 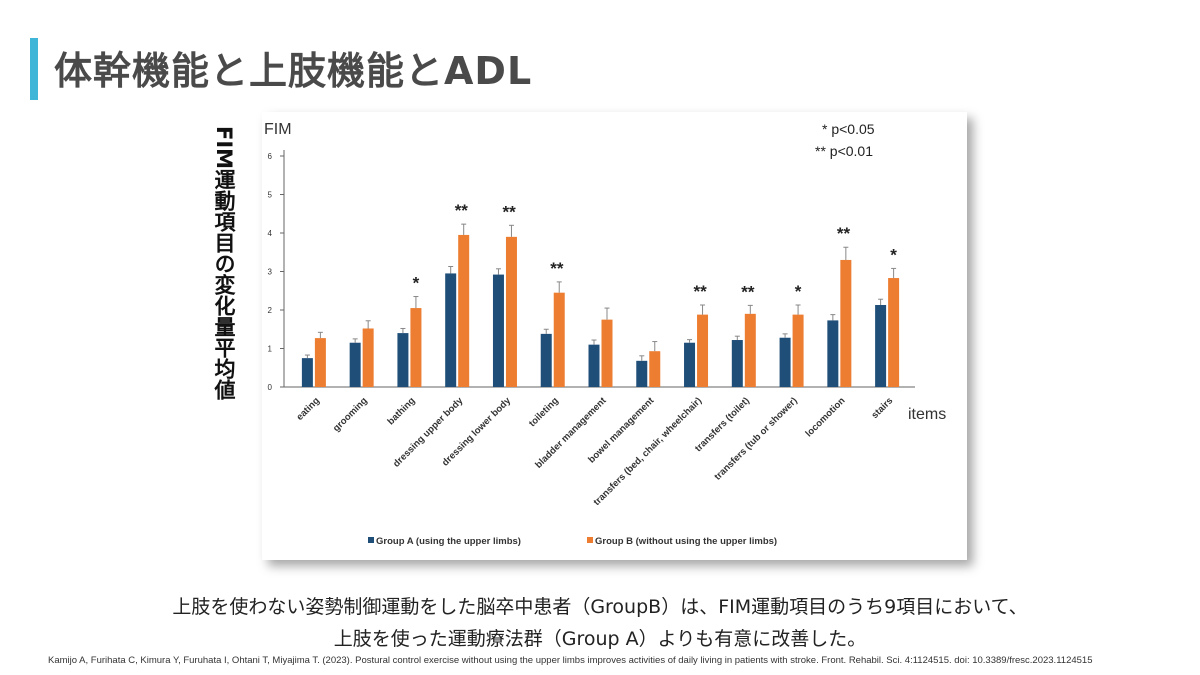 What do you see at coordinates (448, 541) in the screenshot?
I see `legend-label-group-a: Group A (using the upper limbs)` at bounding box center [448, 541].